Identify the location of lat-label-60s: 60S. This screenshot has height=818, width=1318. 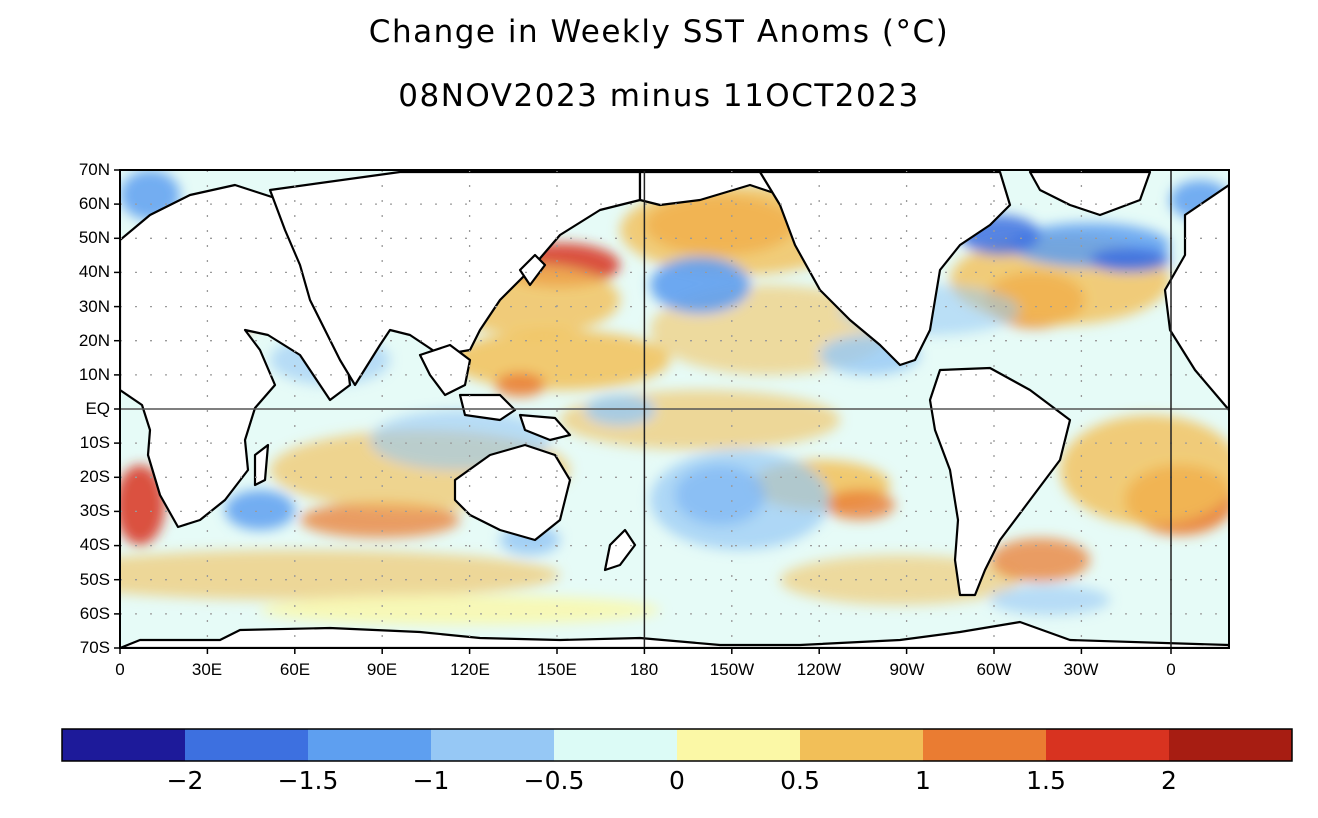
(94, 613).